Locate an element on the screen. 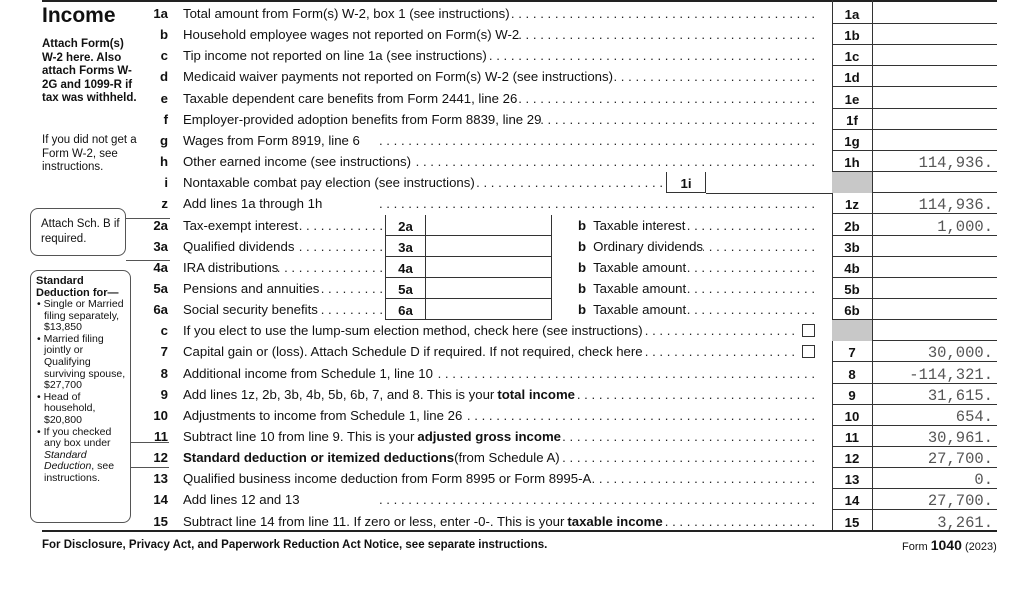 The width and height of the screenshot is (1024, 599). line-number: 6a is located at coordinates (160, 310).